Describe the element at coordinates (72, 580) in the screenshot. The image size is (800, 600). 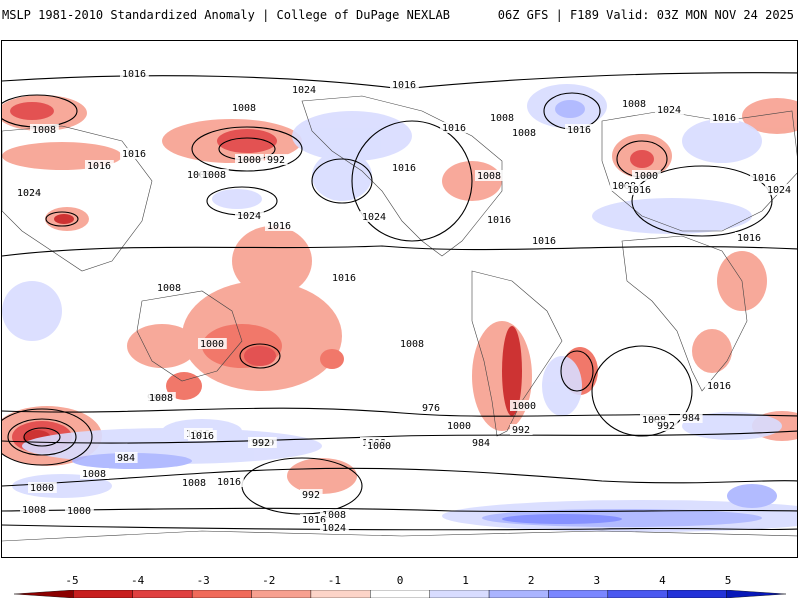
I see `colorbar-tick-label: -5` at that location.